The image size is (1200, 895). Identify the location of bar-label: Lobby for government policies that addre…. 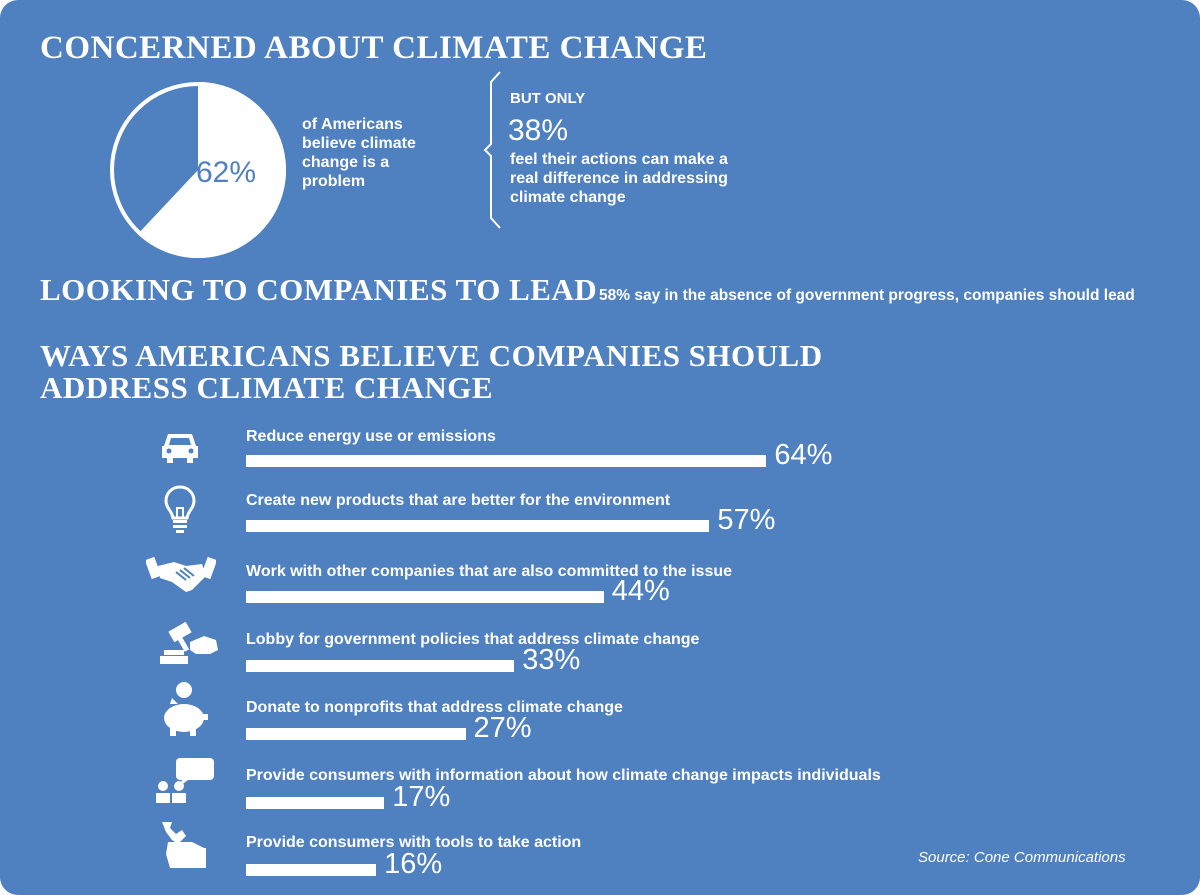
(473, 639).